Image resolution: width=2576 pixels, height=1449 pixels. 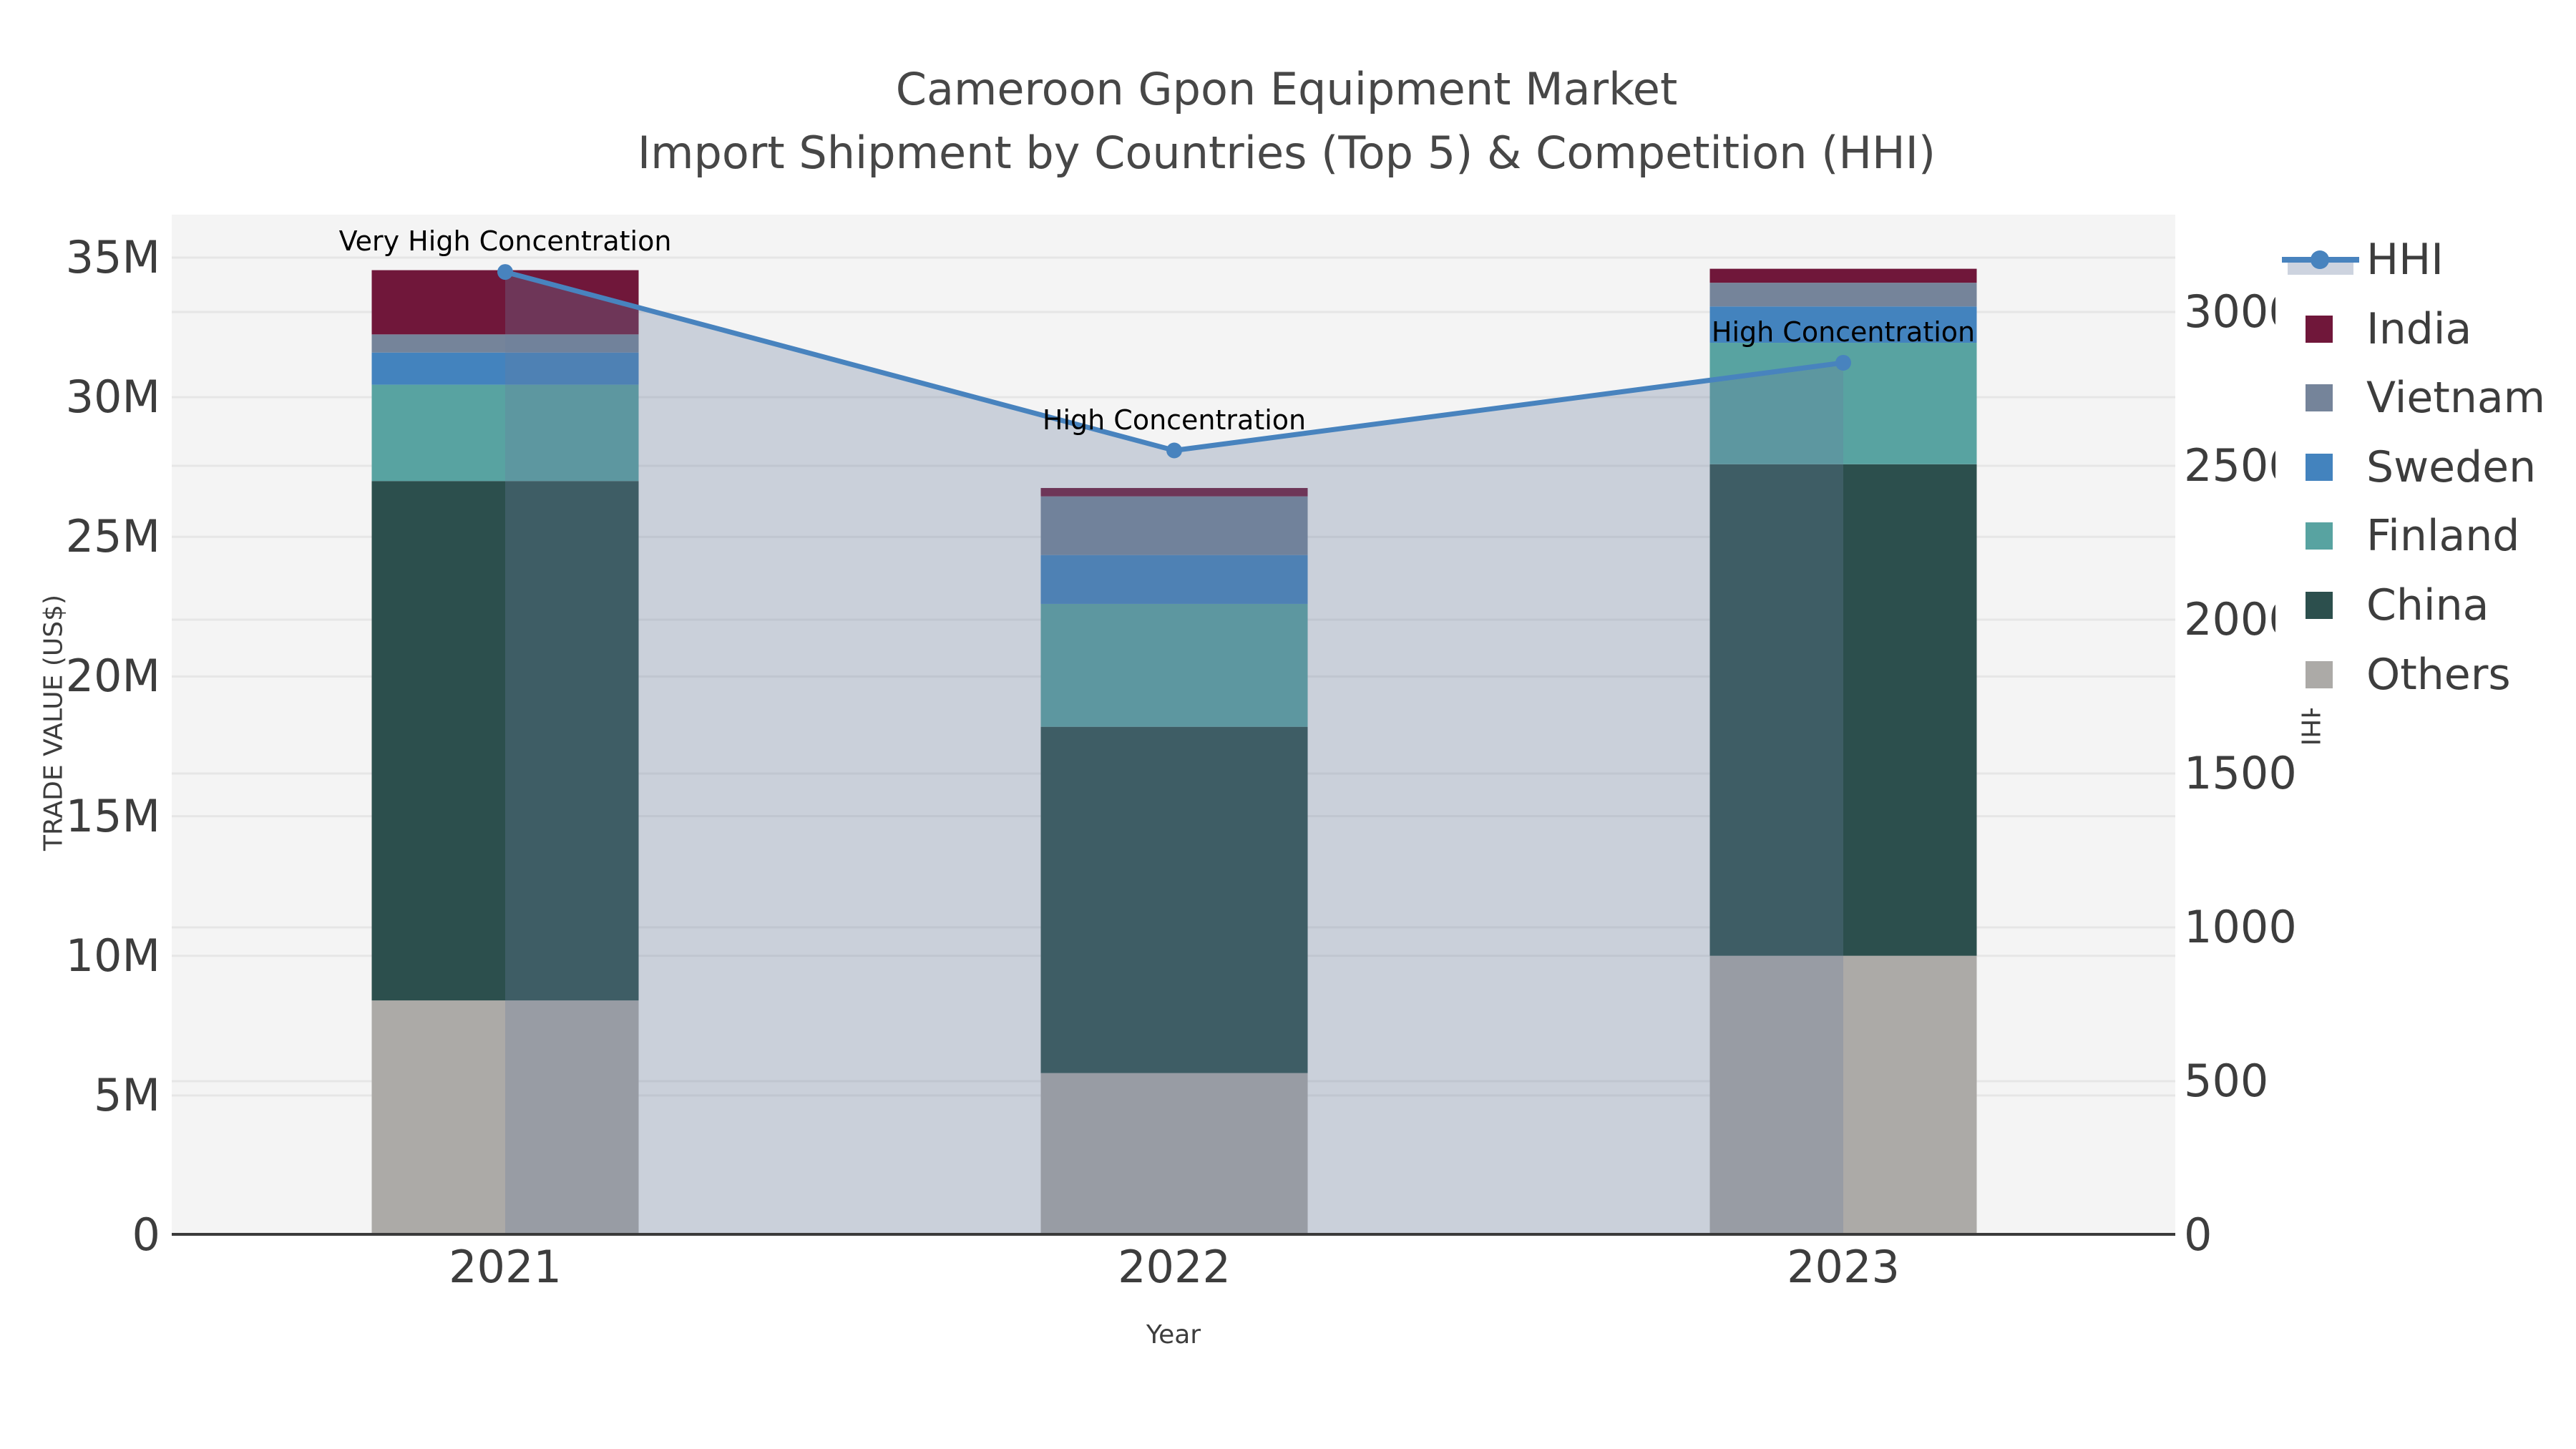 I want to click on y-left-tick-30M: 30M, so click(x=112, y=397).